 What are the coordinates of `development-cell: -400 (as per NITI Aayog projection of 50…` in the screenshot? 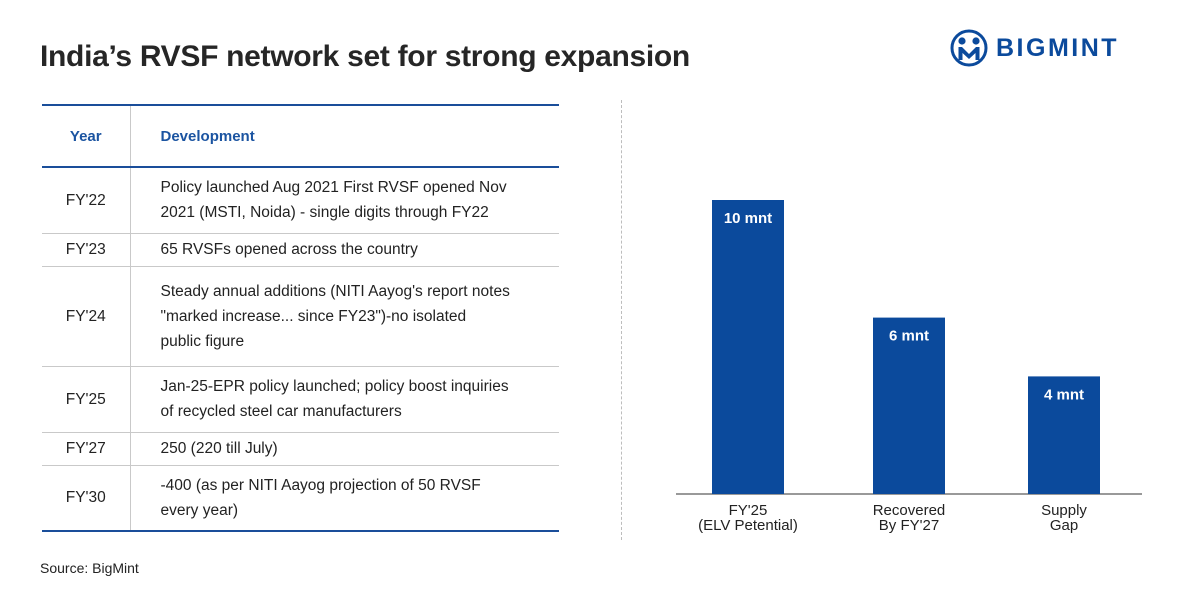 It's located at (344, 498).